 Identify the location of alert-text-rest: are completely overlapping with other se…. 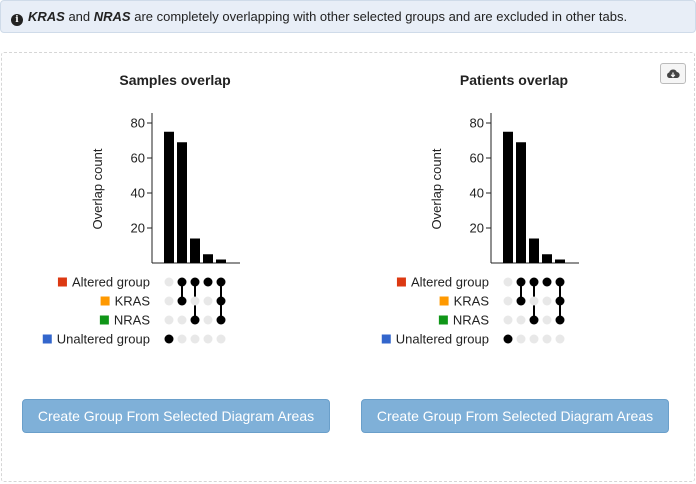
(379, 16).